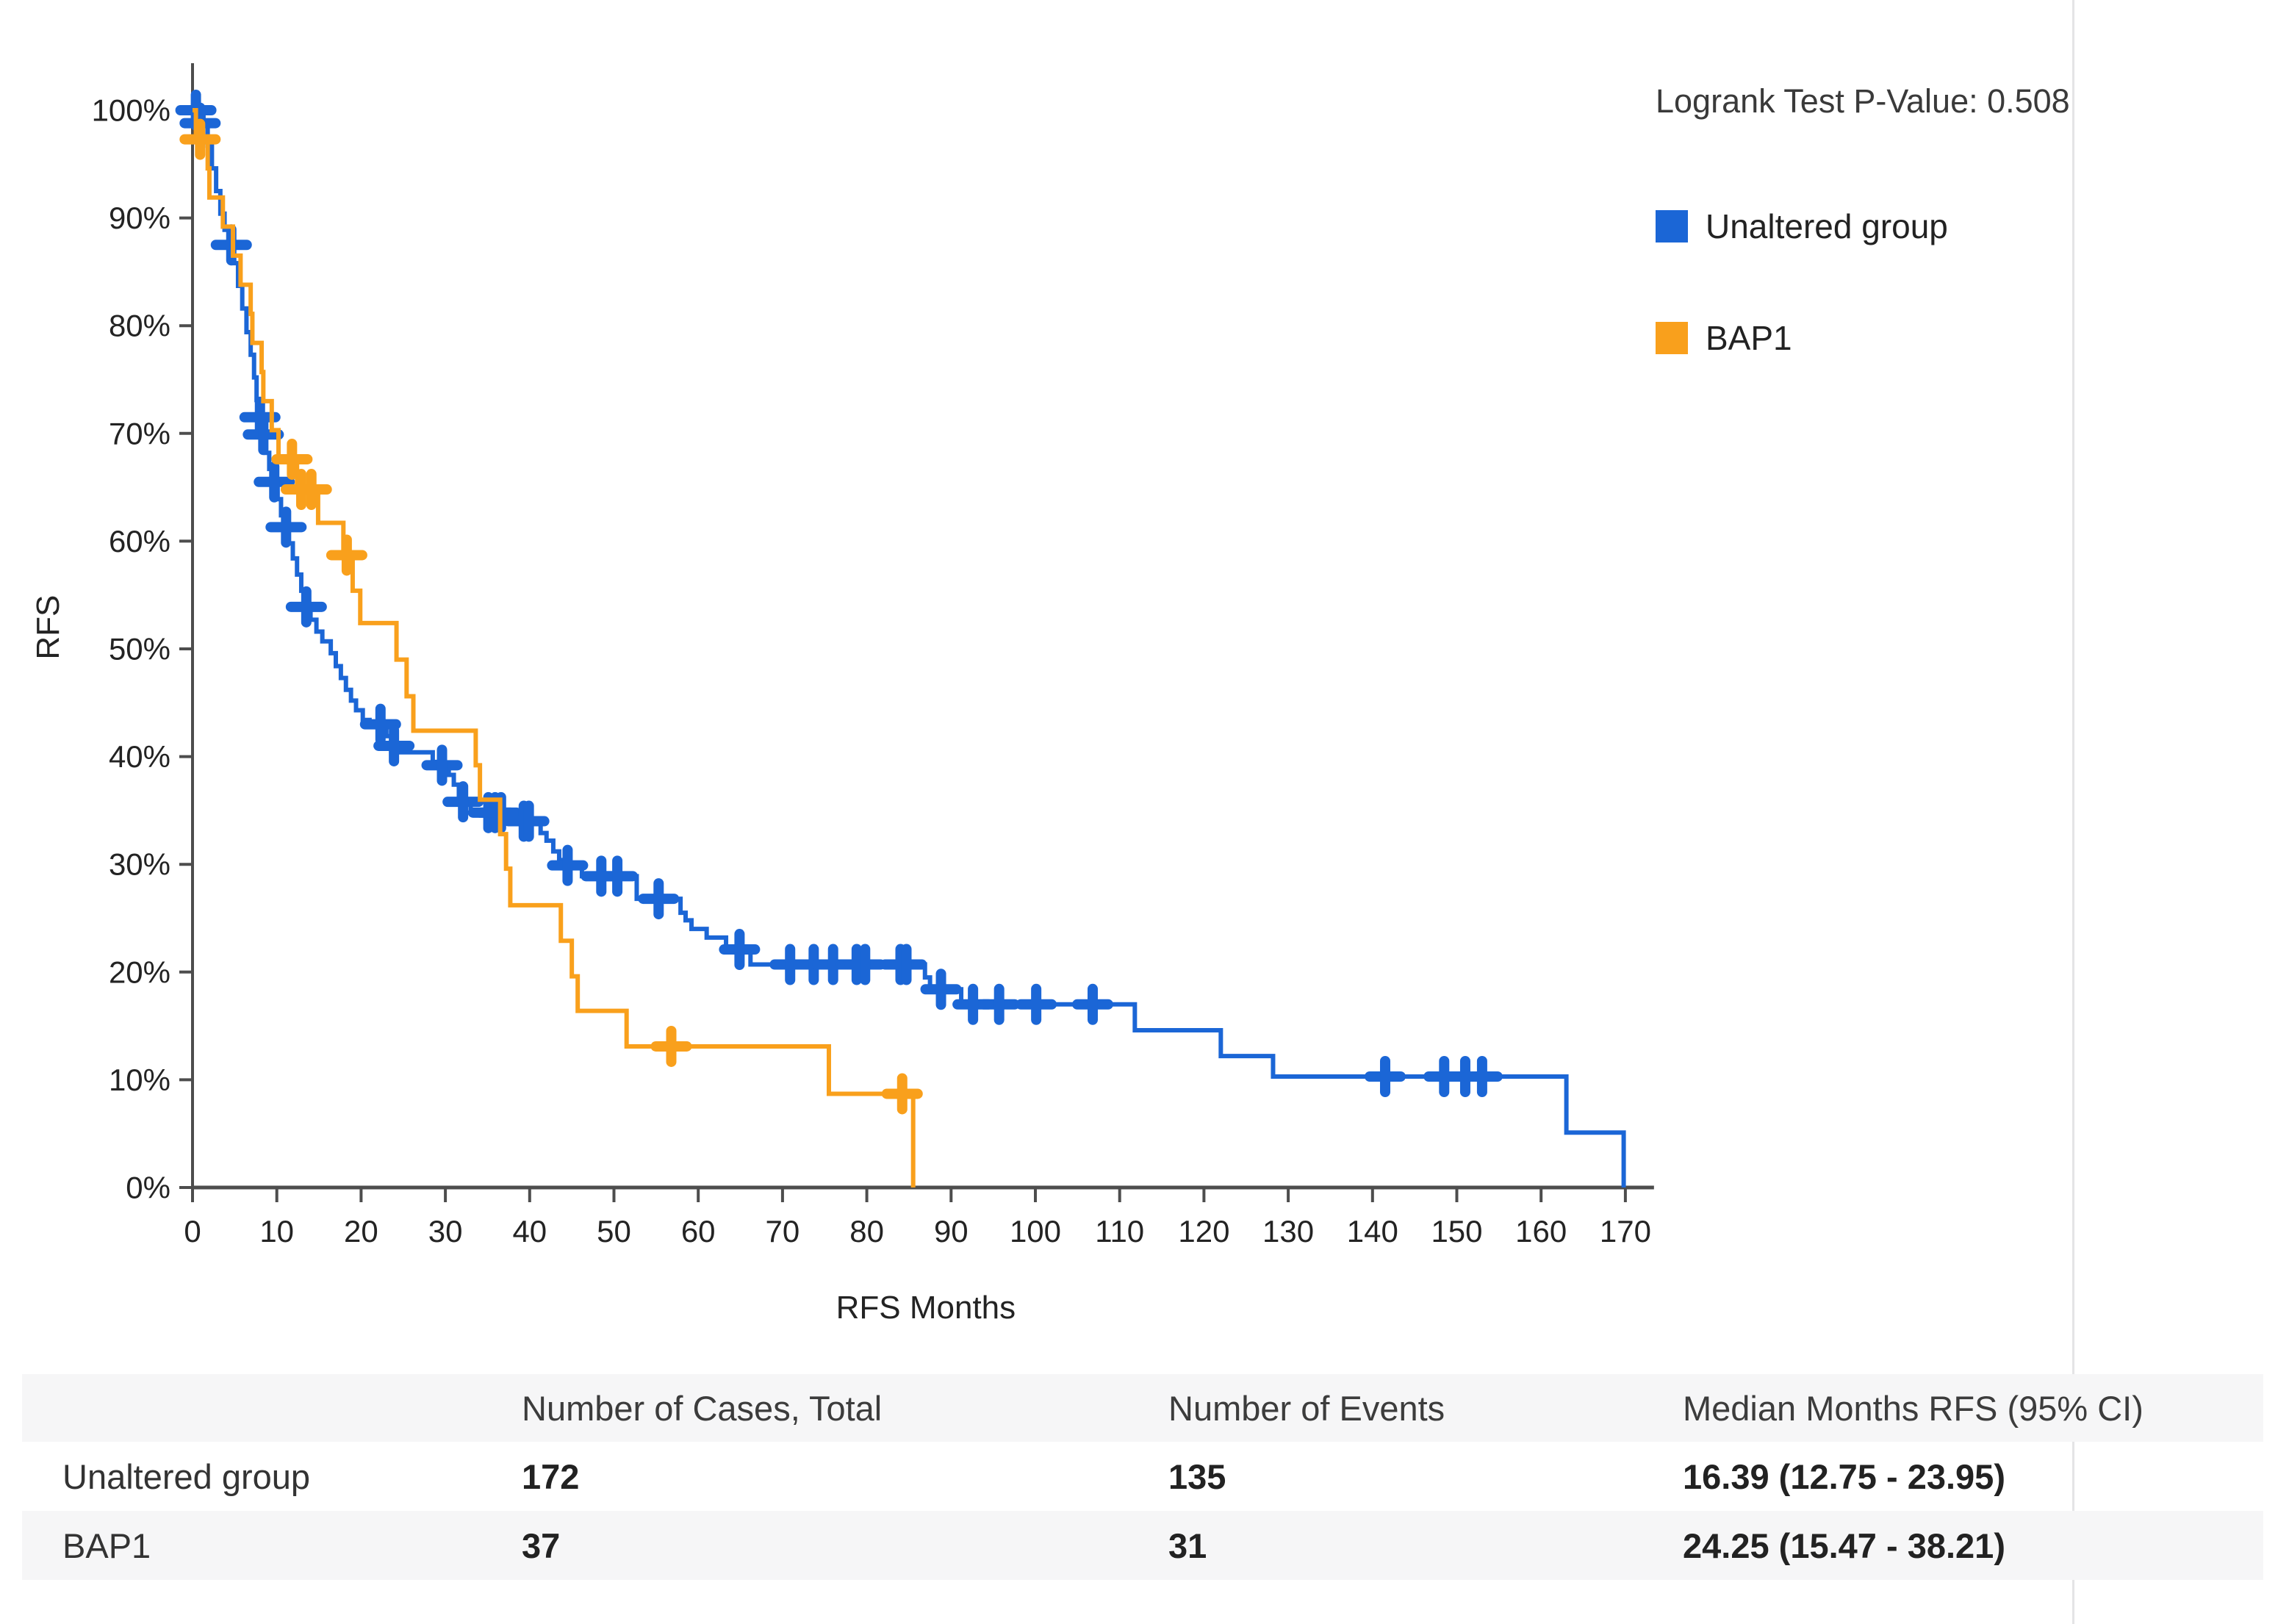  Describe the element at coordinates (951, 1231) in the screenshot. I see `x-tick-label: 90` at that location.